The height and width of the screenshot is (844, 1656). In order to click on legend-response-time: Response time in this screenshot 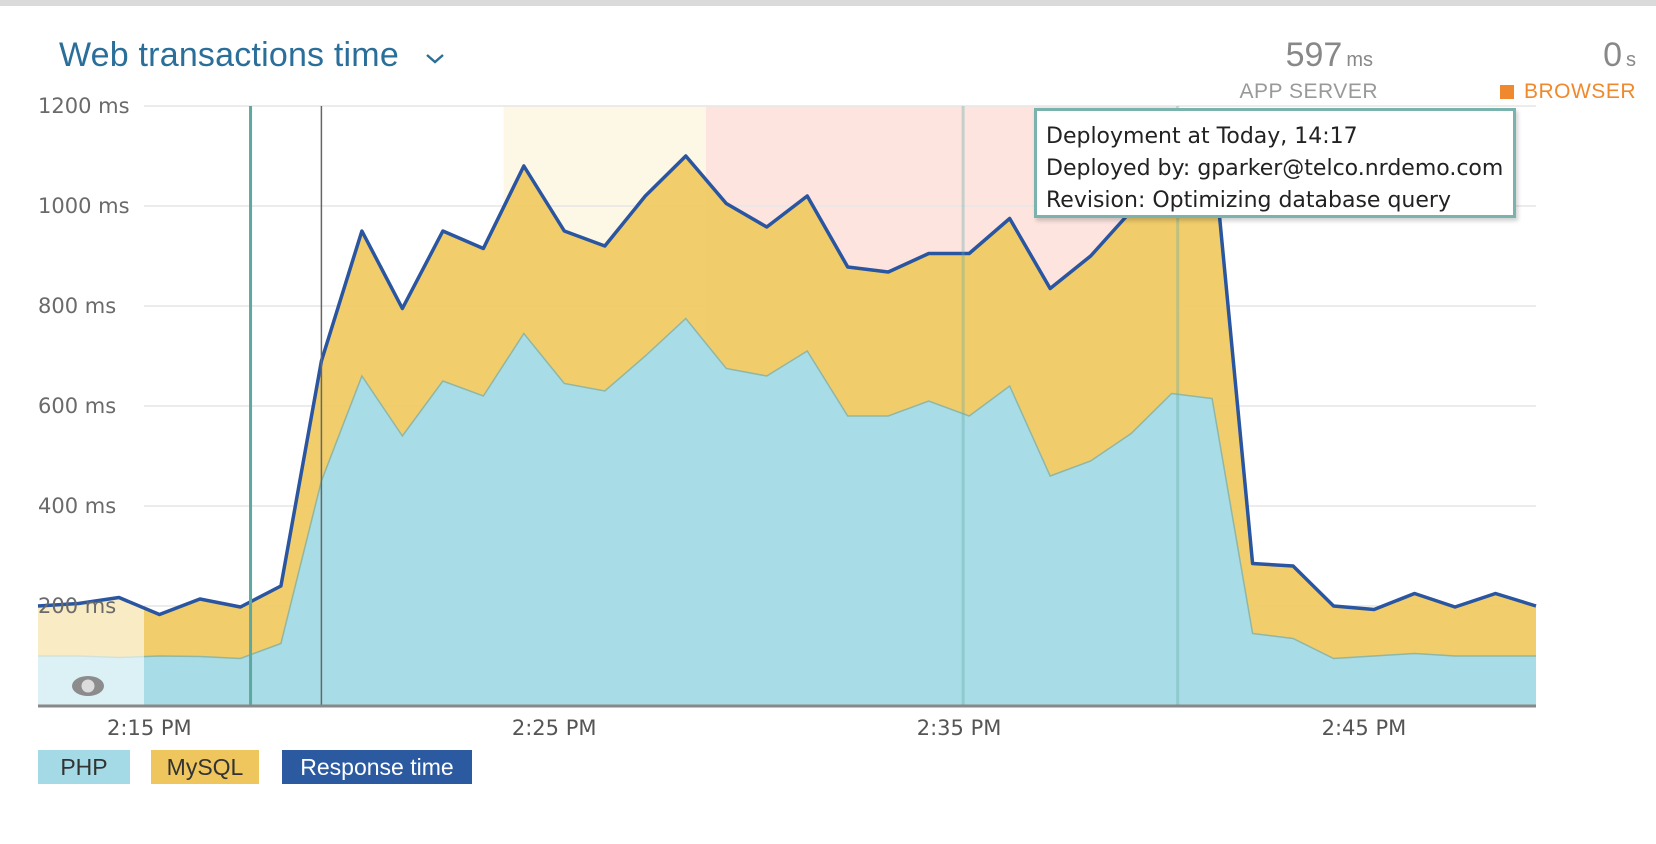, I will do `click(377, 767)`.